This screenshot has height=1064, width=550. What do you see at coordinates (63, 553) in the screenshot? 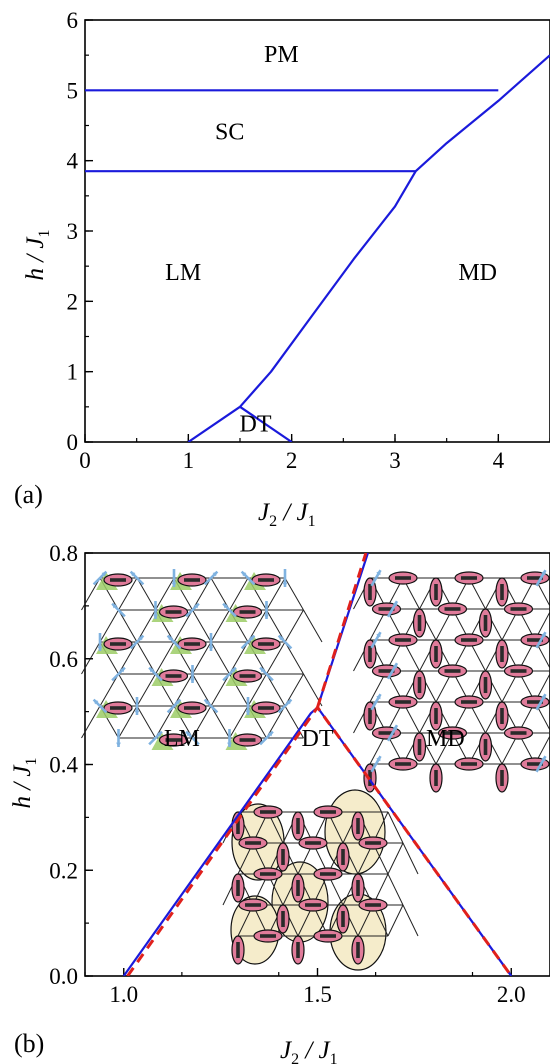
I see `y-tick-label: 0.8` at bounding box center [63, 553].